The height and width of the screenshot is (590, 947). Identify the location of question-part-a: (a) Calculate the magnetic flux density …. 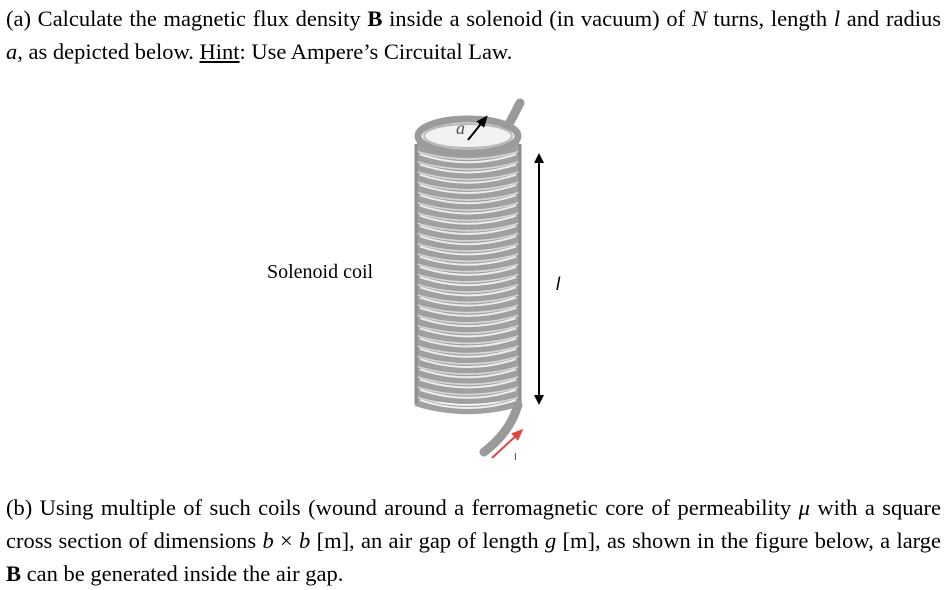
(473, 35).